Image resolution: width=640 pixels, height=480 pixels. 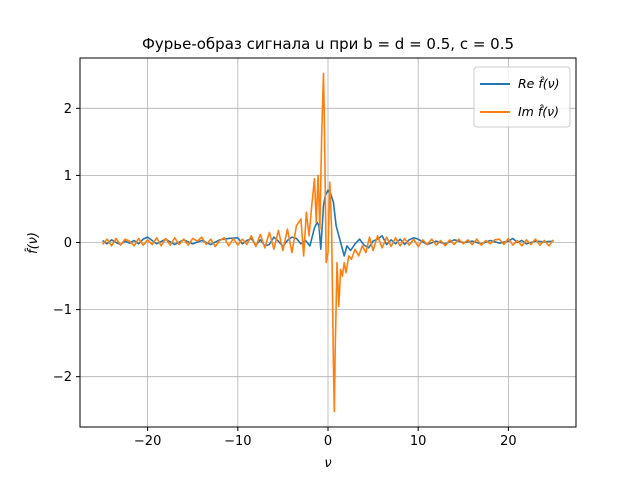 What do you see at coordinates (62, 377) in the screenshot?
I see `y-tick-label: −2` at bounding box center [62, 377].